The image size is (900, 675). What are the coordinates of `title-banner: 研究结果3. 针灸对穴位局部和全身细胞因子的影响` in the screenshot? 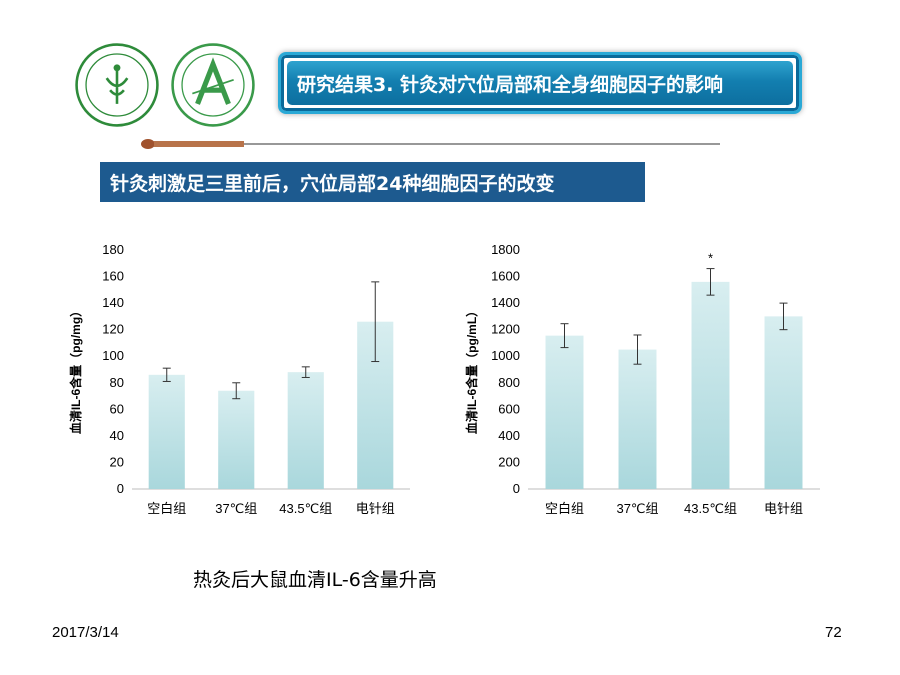 It's located at (540, 83).